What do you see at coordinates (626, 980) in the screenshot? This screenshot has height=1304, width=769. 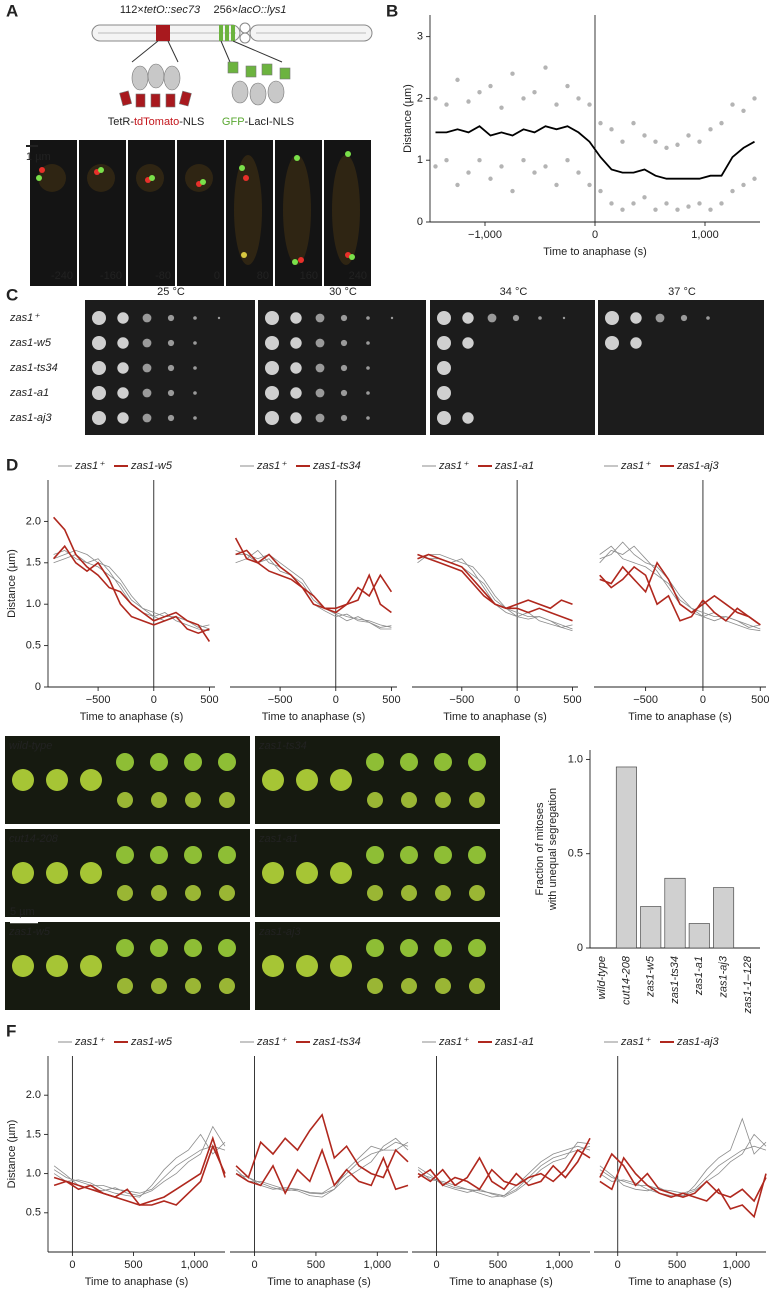 I see `category-label: cut14-208` at bounding box center [626, 980].